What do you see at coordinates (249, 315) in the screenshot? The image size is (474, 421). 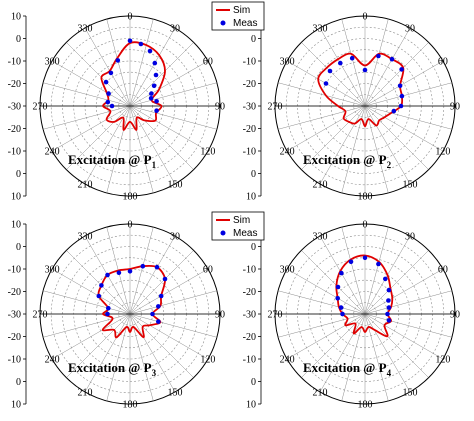 I see `radial-tick-label: -30` at bounding box center [249, 315].